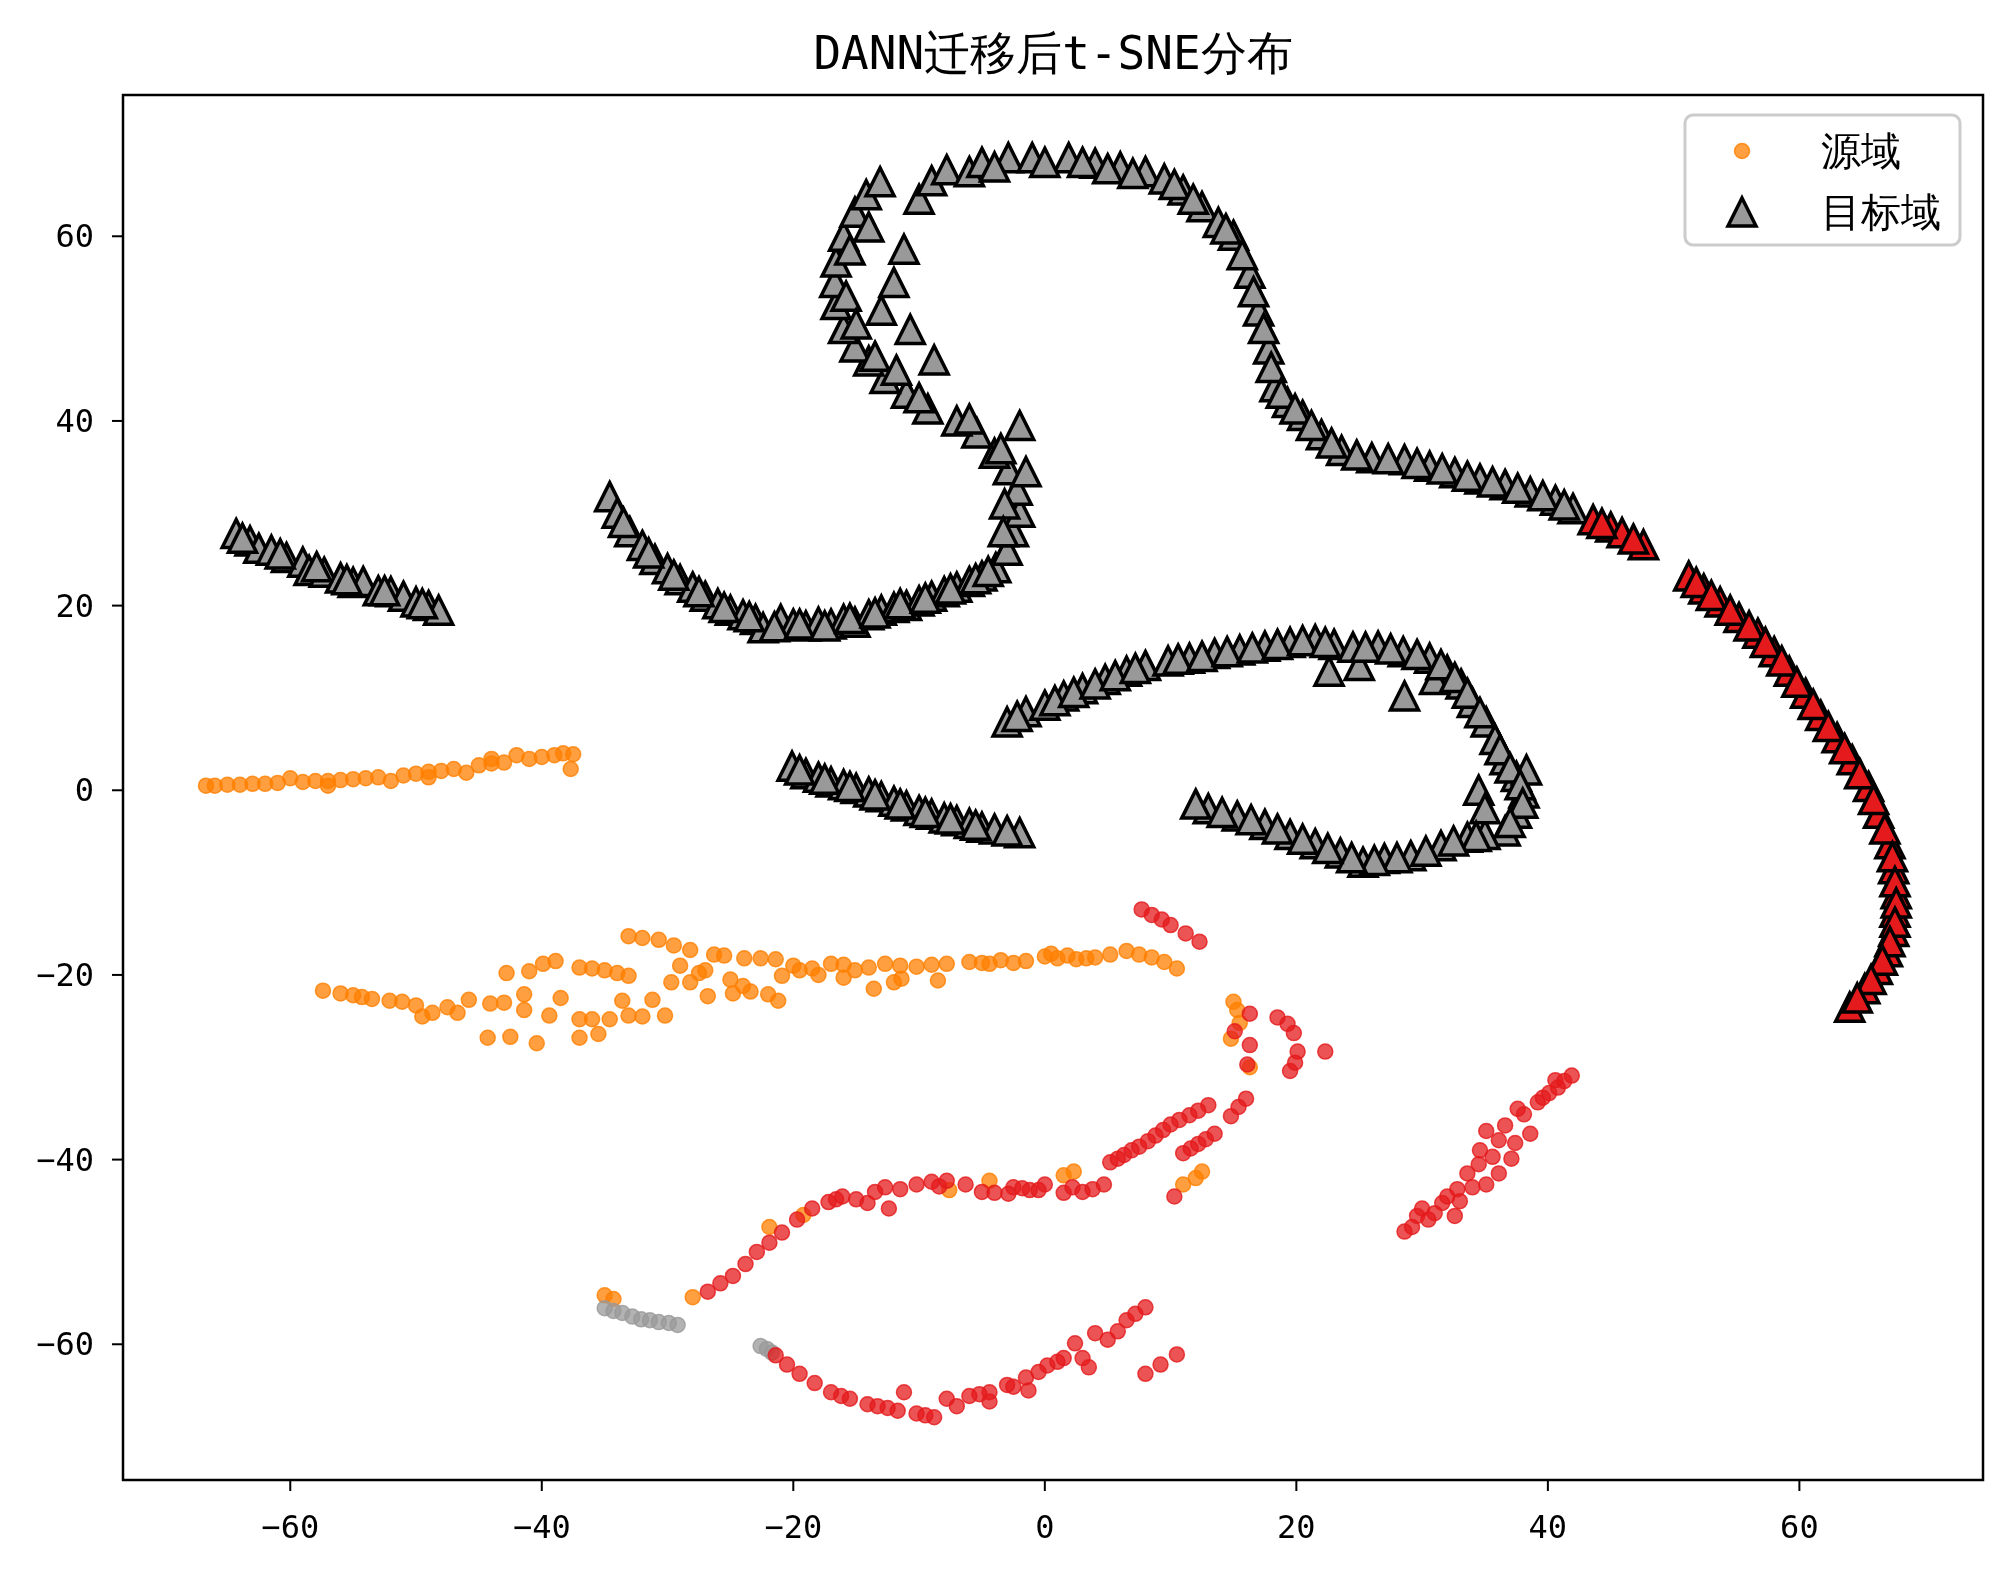  Describe the element at coordinates (65, 1159) in the screenshot. I see `y-tick-label: −40` at that location.